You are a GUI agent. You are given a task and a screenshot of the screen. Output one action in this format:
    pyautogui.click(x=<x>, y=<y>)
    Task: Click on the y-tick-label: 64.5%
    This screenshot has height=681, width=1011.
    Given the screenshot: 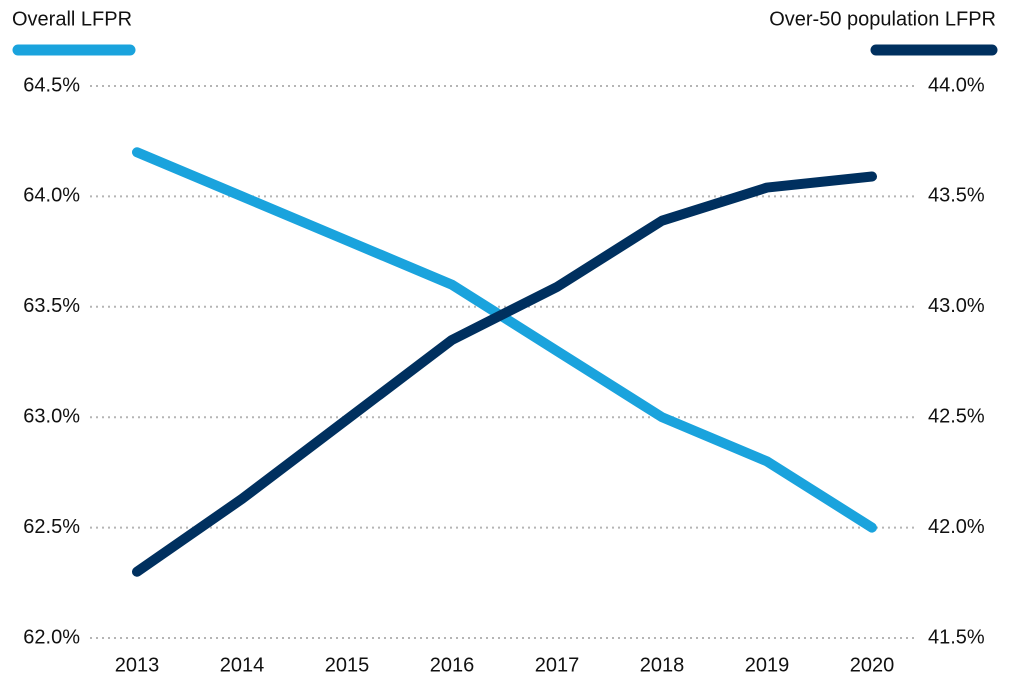 What is the action you would take?
    pyautogui.click(x=51, y=85)
    